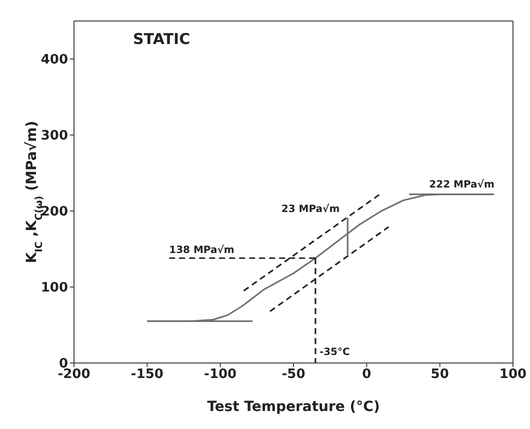 Image resolution: width=530 pixels, height=429 pixels. Describe the element at coordinates (310, 208) in the screenshot. I see `annotation: 23 MPa√m` at that location.